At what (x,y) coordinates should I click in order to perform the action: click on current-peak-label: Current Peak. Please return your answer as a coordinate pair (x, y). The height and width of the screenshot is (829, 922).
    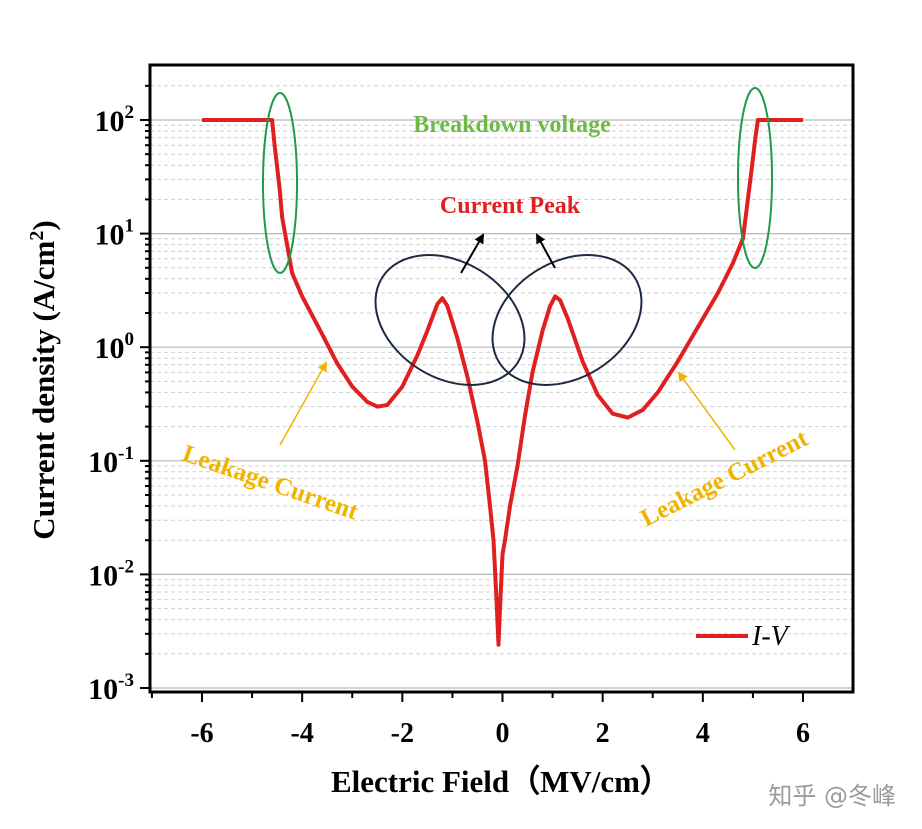
    Looking at the image, I should click on (510, 206).